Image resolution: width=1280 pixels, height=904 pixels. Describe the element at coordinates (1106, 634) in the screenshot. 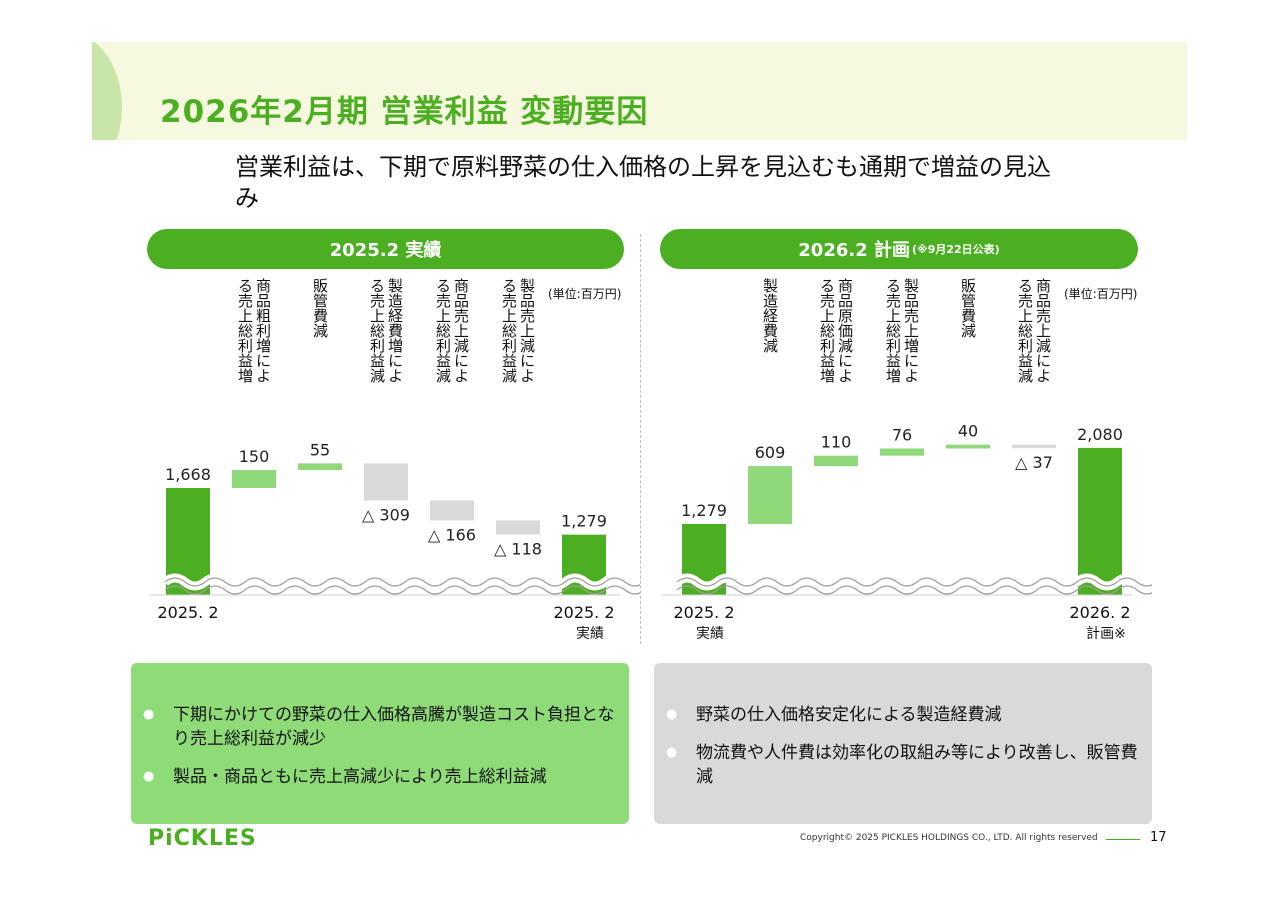

I see `x-sublabel-2: 計画※` at that location.